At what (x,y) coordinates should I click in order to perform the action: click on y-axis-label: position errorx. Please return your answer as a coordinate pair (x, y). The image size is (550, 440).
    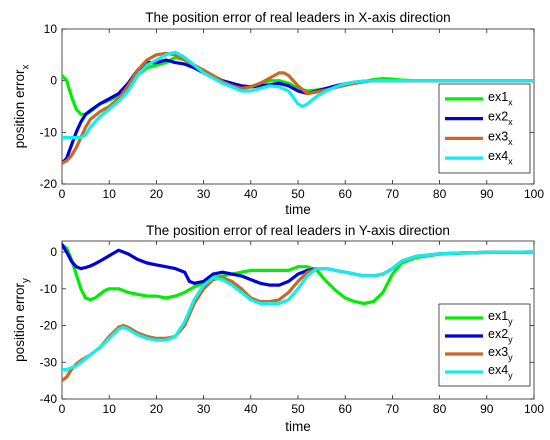
    Looking at the image, I should click on (22, 107).